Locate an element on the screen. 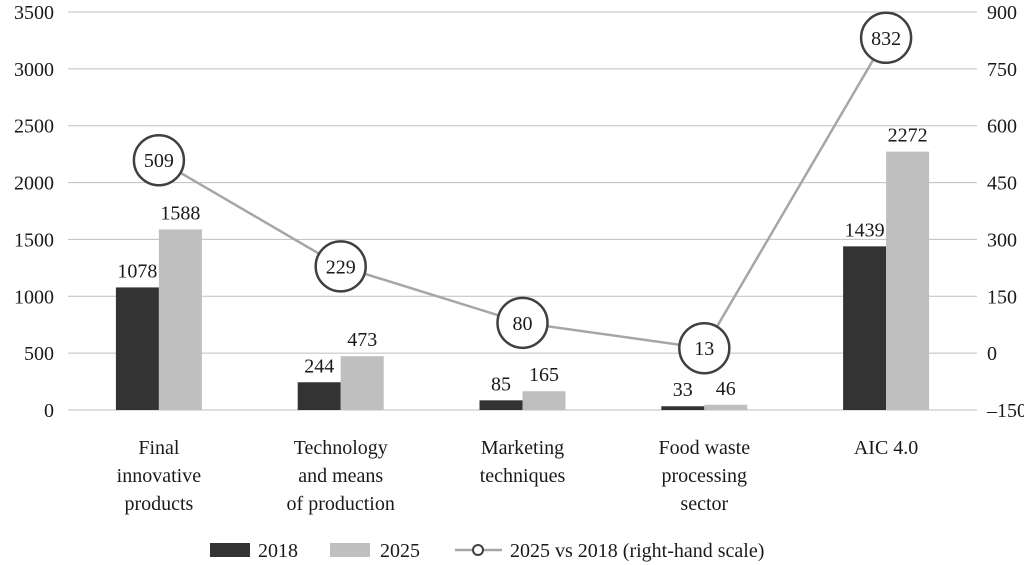 This screenshot has height=565, width=1024. right-axis: –150 0 150 300 450 600 750 900 is located at coordinates (1005, 212).